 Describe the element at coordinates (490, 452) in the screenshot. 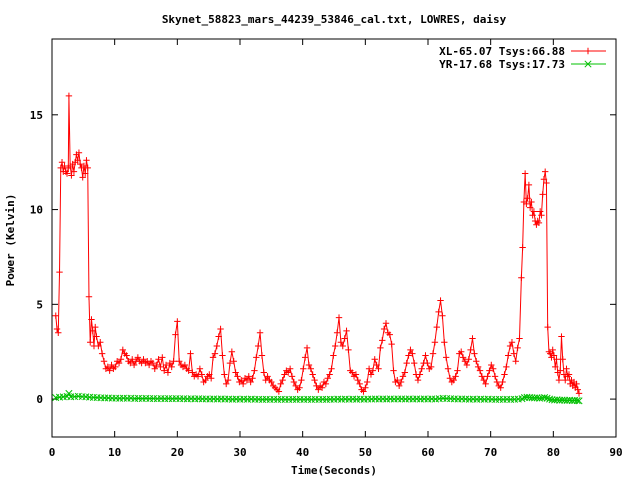

I see `x-tick-label: 70` at that location.